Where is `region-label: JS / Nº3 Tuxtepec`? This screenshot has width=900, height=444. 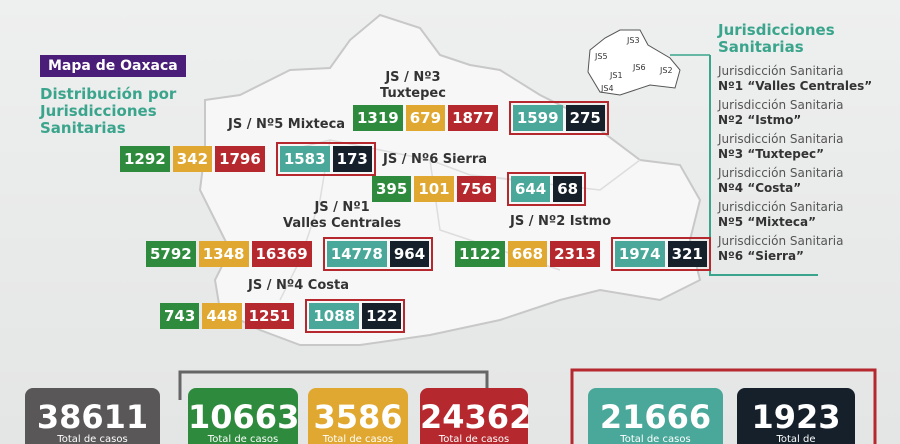
region-label: JS / Nº3 Tuxtepec is located at coordinates (413, 86).